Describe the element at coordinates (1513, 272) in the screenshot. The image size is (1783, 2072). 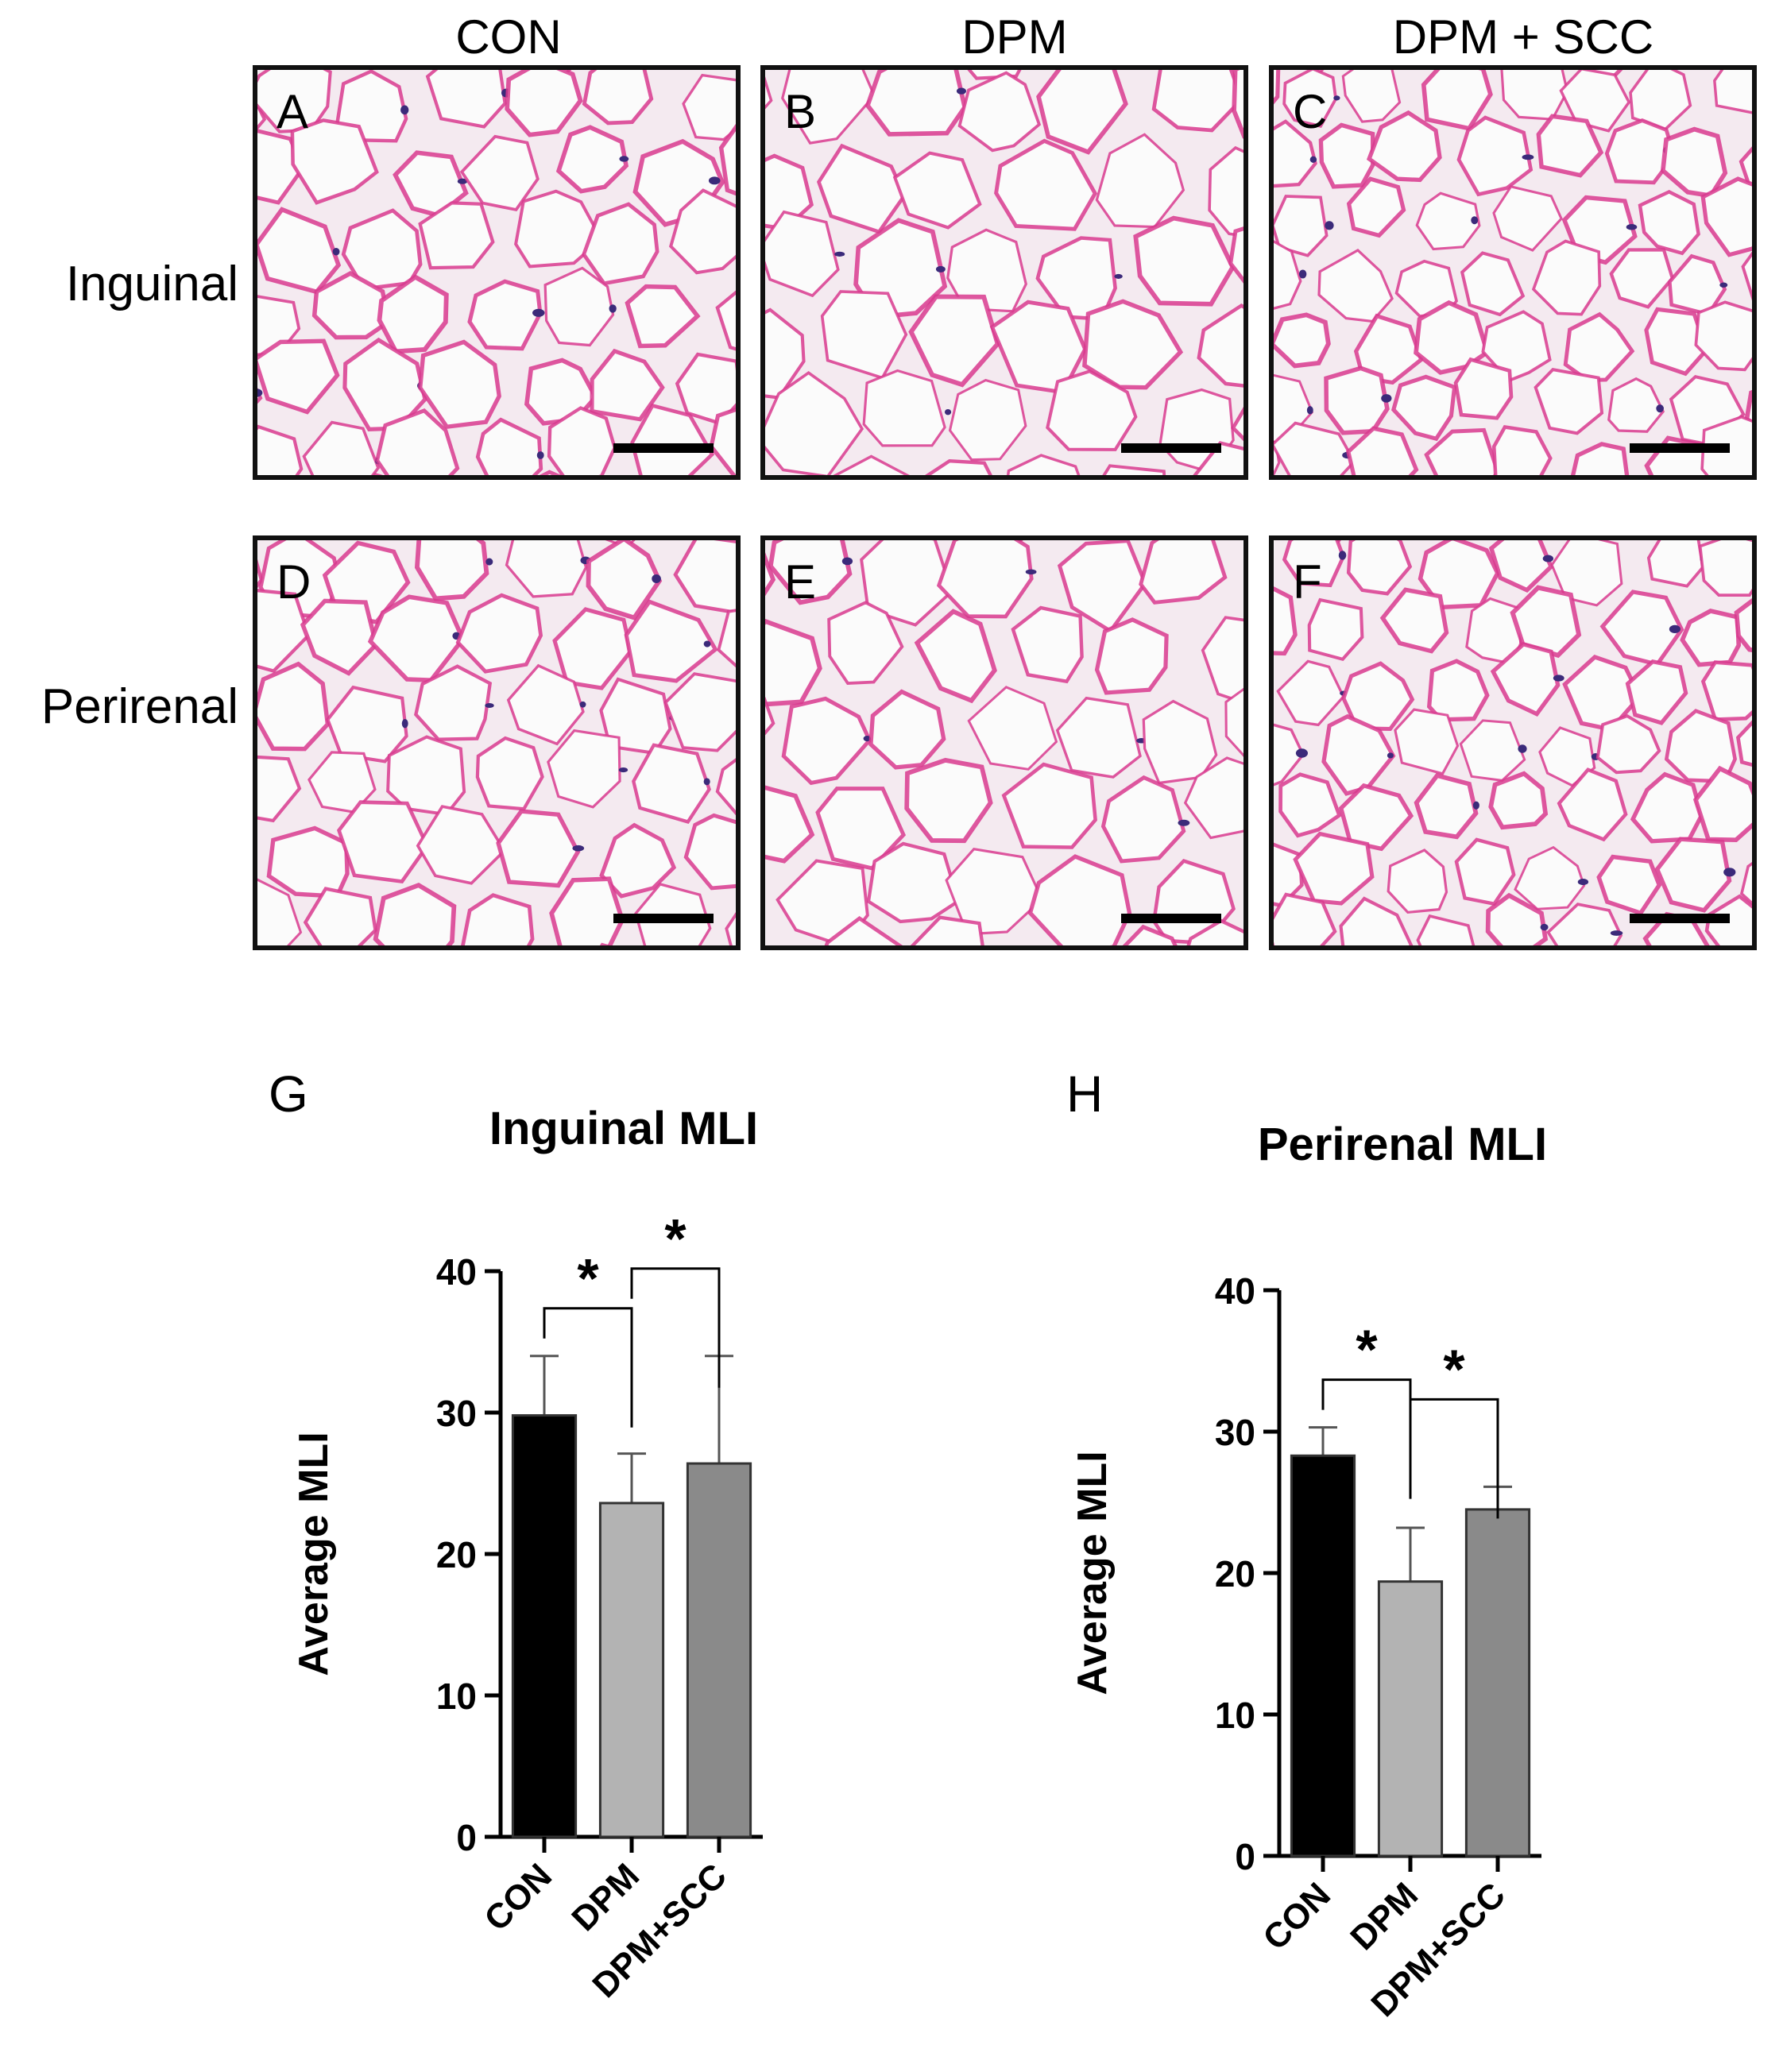
I see `micrograph-panel-c: C` at that location.